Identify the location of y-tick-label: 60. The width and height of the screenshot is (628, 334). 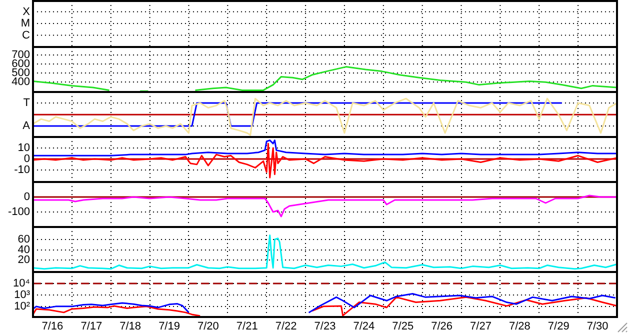
(24, 239).